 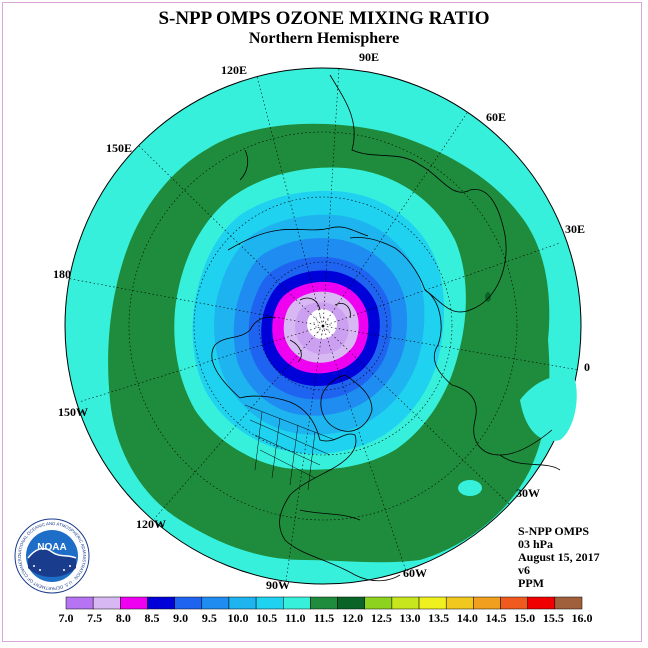 What do you see at coordinates (324, 18) in the screenshot?
I see `map-title: S-NPP OMPS OZONE MIXING RATIO` at bounding box center [324, 18].